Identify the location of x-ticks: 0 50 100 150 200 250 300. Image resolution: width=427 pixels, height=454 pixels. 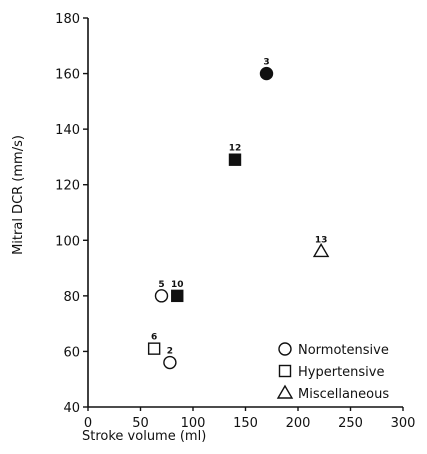
(250, 419).